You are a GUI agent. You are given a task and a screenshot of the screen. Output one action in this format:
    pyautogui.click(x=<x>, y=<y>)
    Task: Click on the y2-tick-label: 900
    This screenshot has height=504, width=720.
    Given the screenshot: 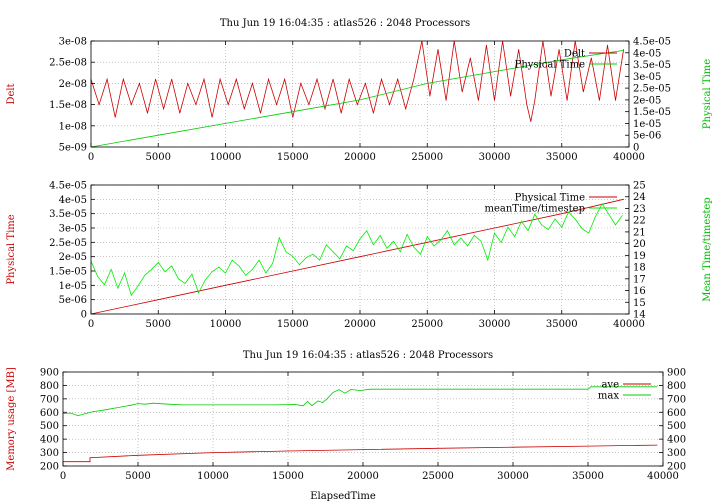 What is the action you would take?
    pyautogui.click(x=676, y=373)
    